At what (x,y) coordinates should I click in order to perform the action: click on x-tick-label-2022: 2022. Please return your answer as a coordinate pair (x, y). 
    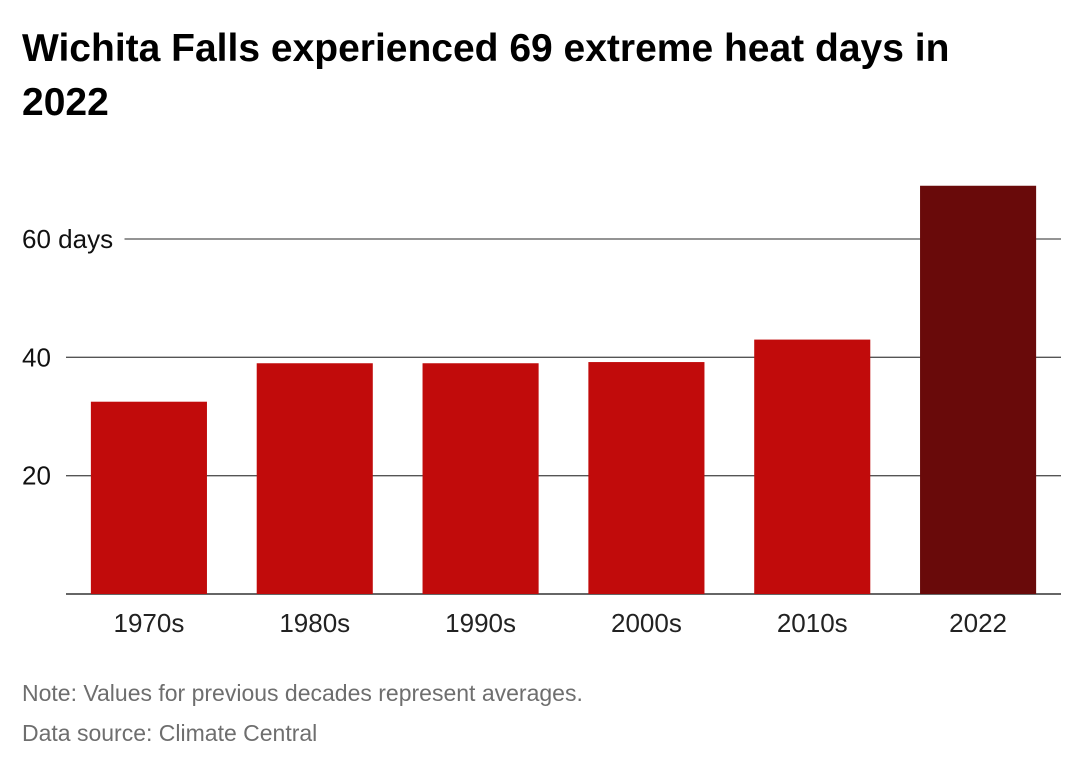
    Looking at the image, I should click on (978, 623).